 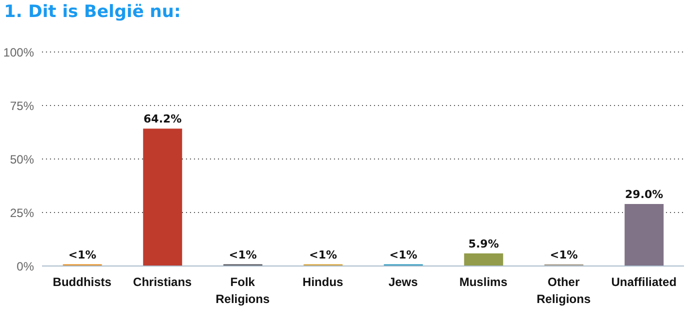 What do you see at coordinates (92, 12) in the screenshot?
I see `chart-title: 1. Dit is België nu:` at bounding box center [92, 12].